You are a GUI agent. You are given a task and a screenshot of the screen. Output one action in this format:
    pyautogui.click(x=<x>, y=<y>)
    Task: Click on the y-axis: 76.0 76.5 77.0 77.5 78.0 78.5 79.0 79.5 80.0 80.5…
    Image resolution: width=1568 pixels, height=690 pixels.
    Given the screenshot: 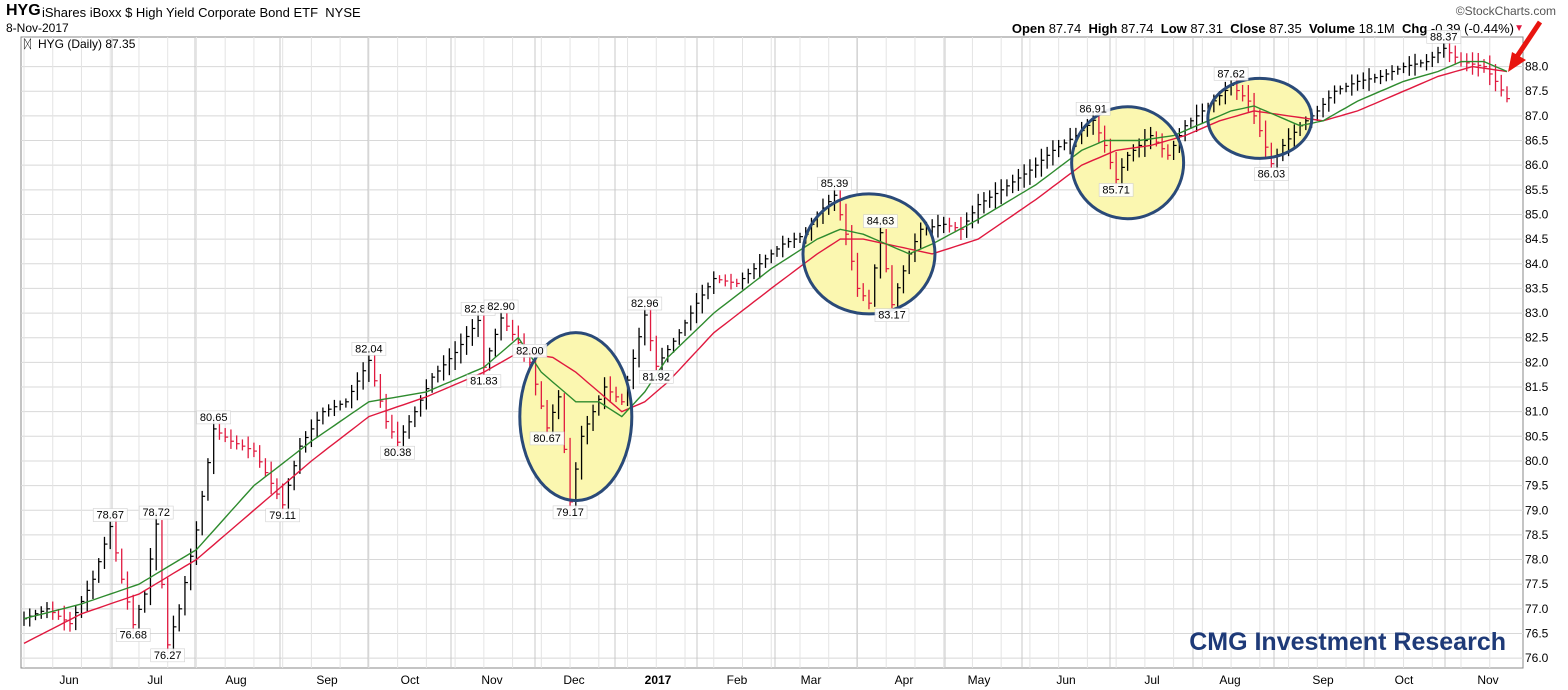 What is the action you would take?
    pyautogui.click(x=1537, y=363)
    